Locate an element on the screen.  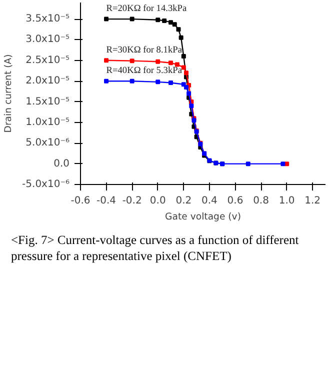
series-label: R=30KΩ for 8.1kPa is located at coordinates (144, 50).